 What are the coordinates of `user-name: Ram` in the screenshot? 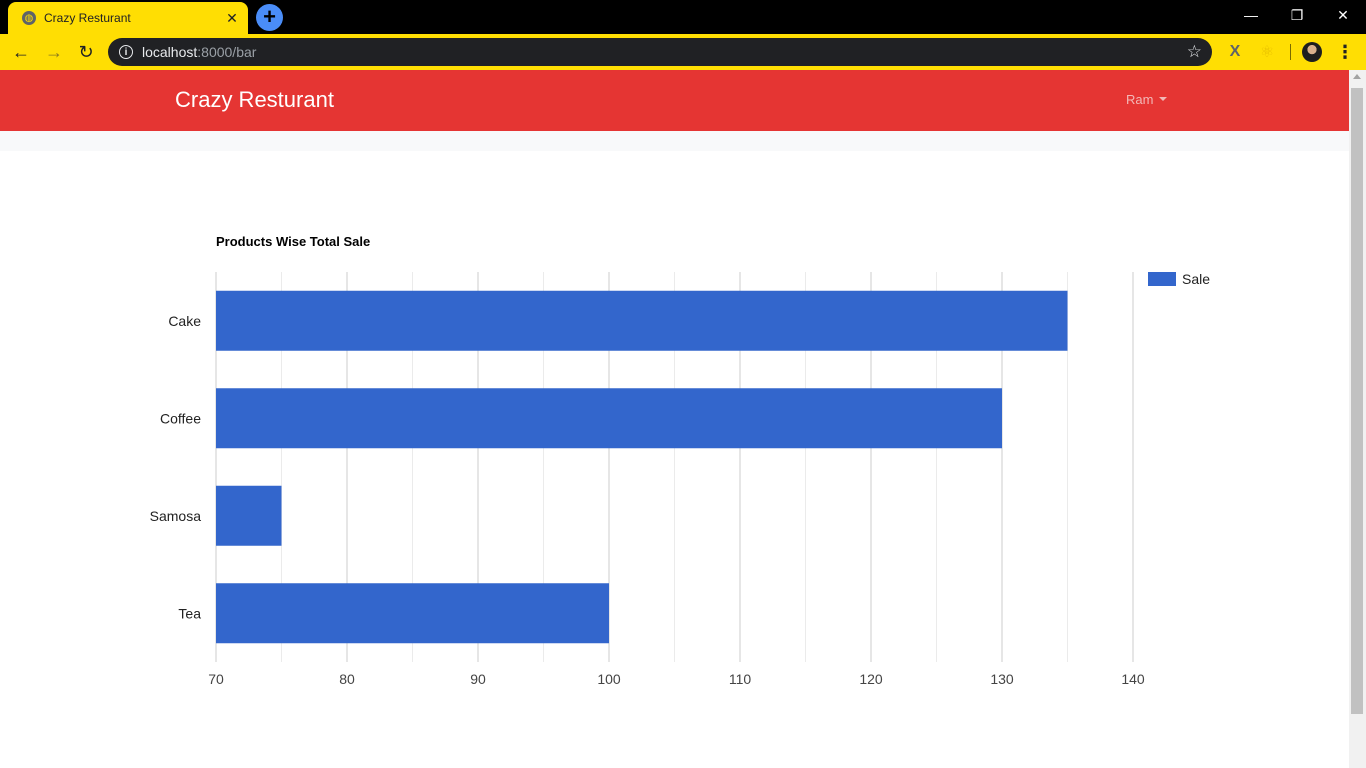 It's located at (1140, 99).